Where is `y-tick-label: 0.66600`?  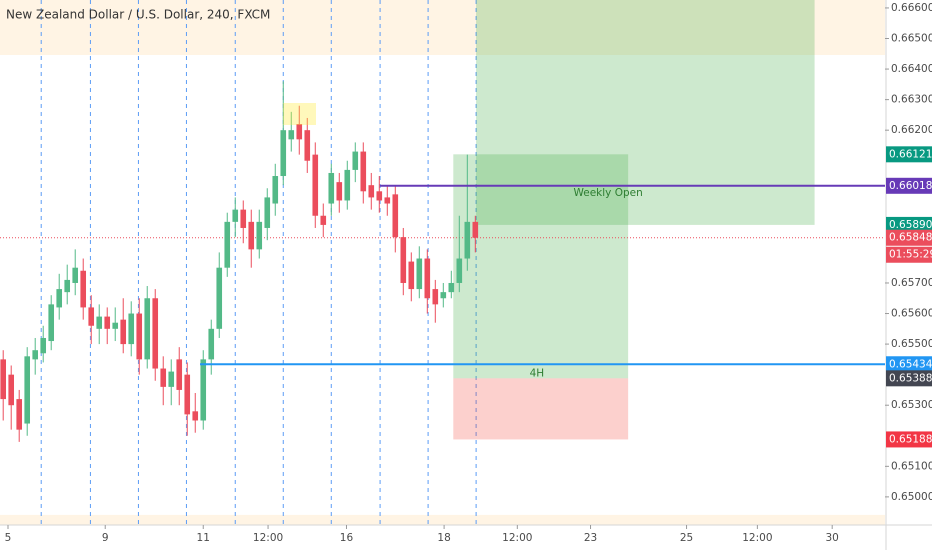
y-tick-label: 0.66600 is located at coordinates (911, 8).